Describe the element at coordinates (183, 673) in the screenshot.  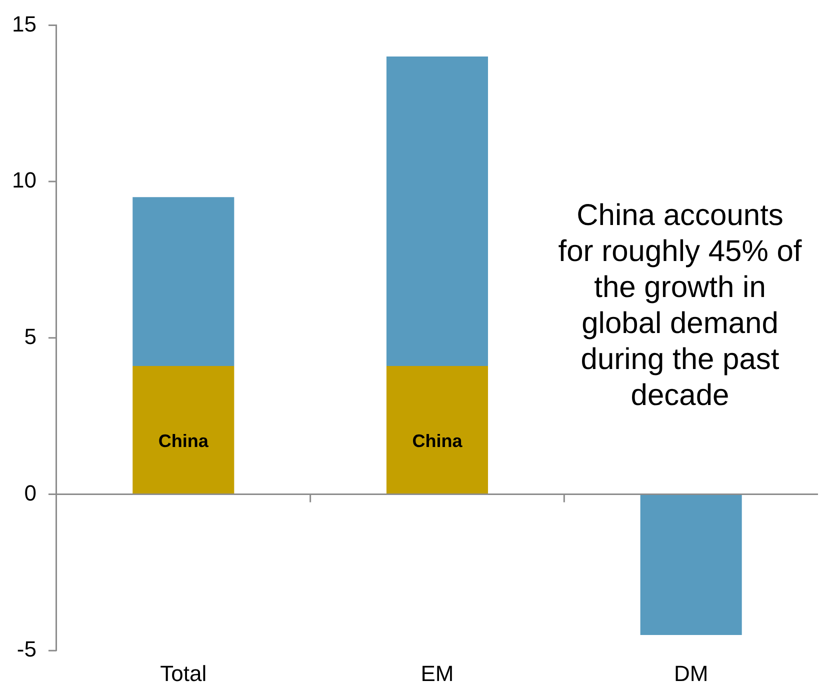
I see `x-tick-label: Total` at that location.